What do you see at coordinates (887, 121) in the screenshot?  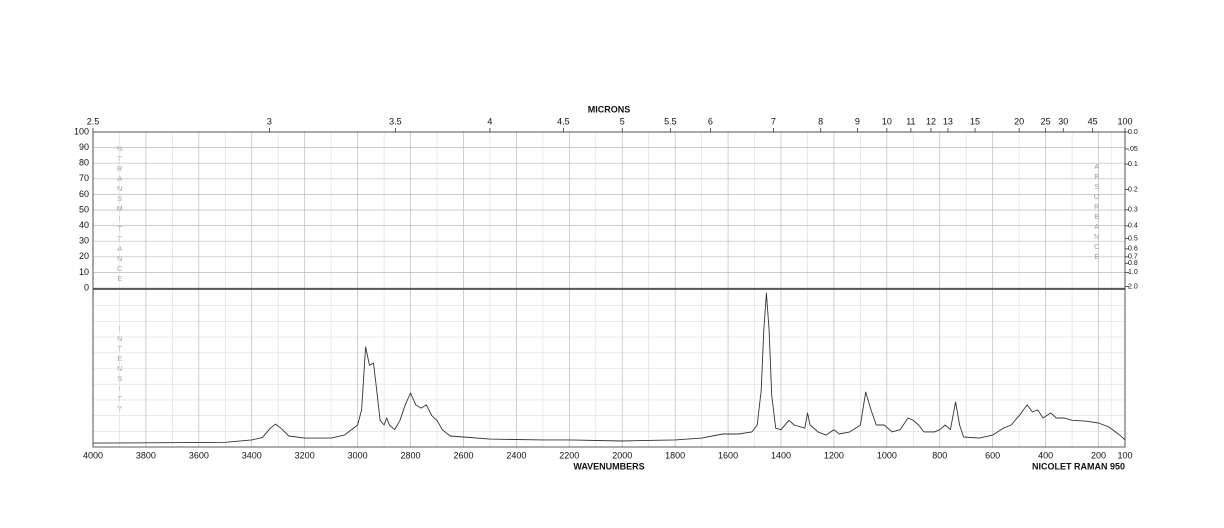 I see `micron-tick-label: 10` at bounding box center [887, 121].